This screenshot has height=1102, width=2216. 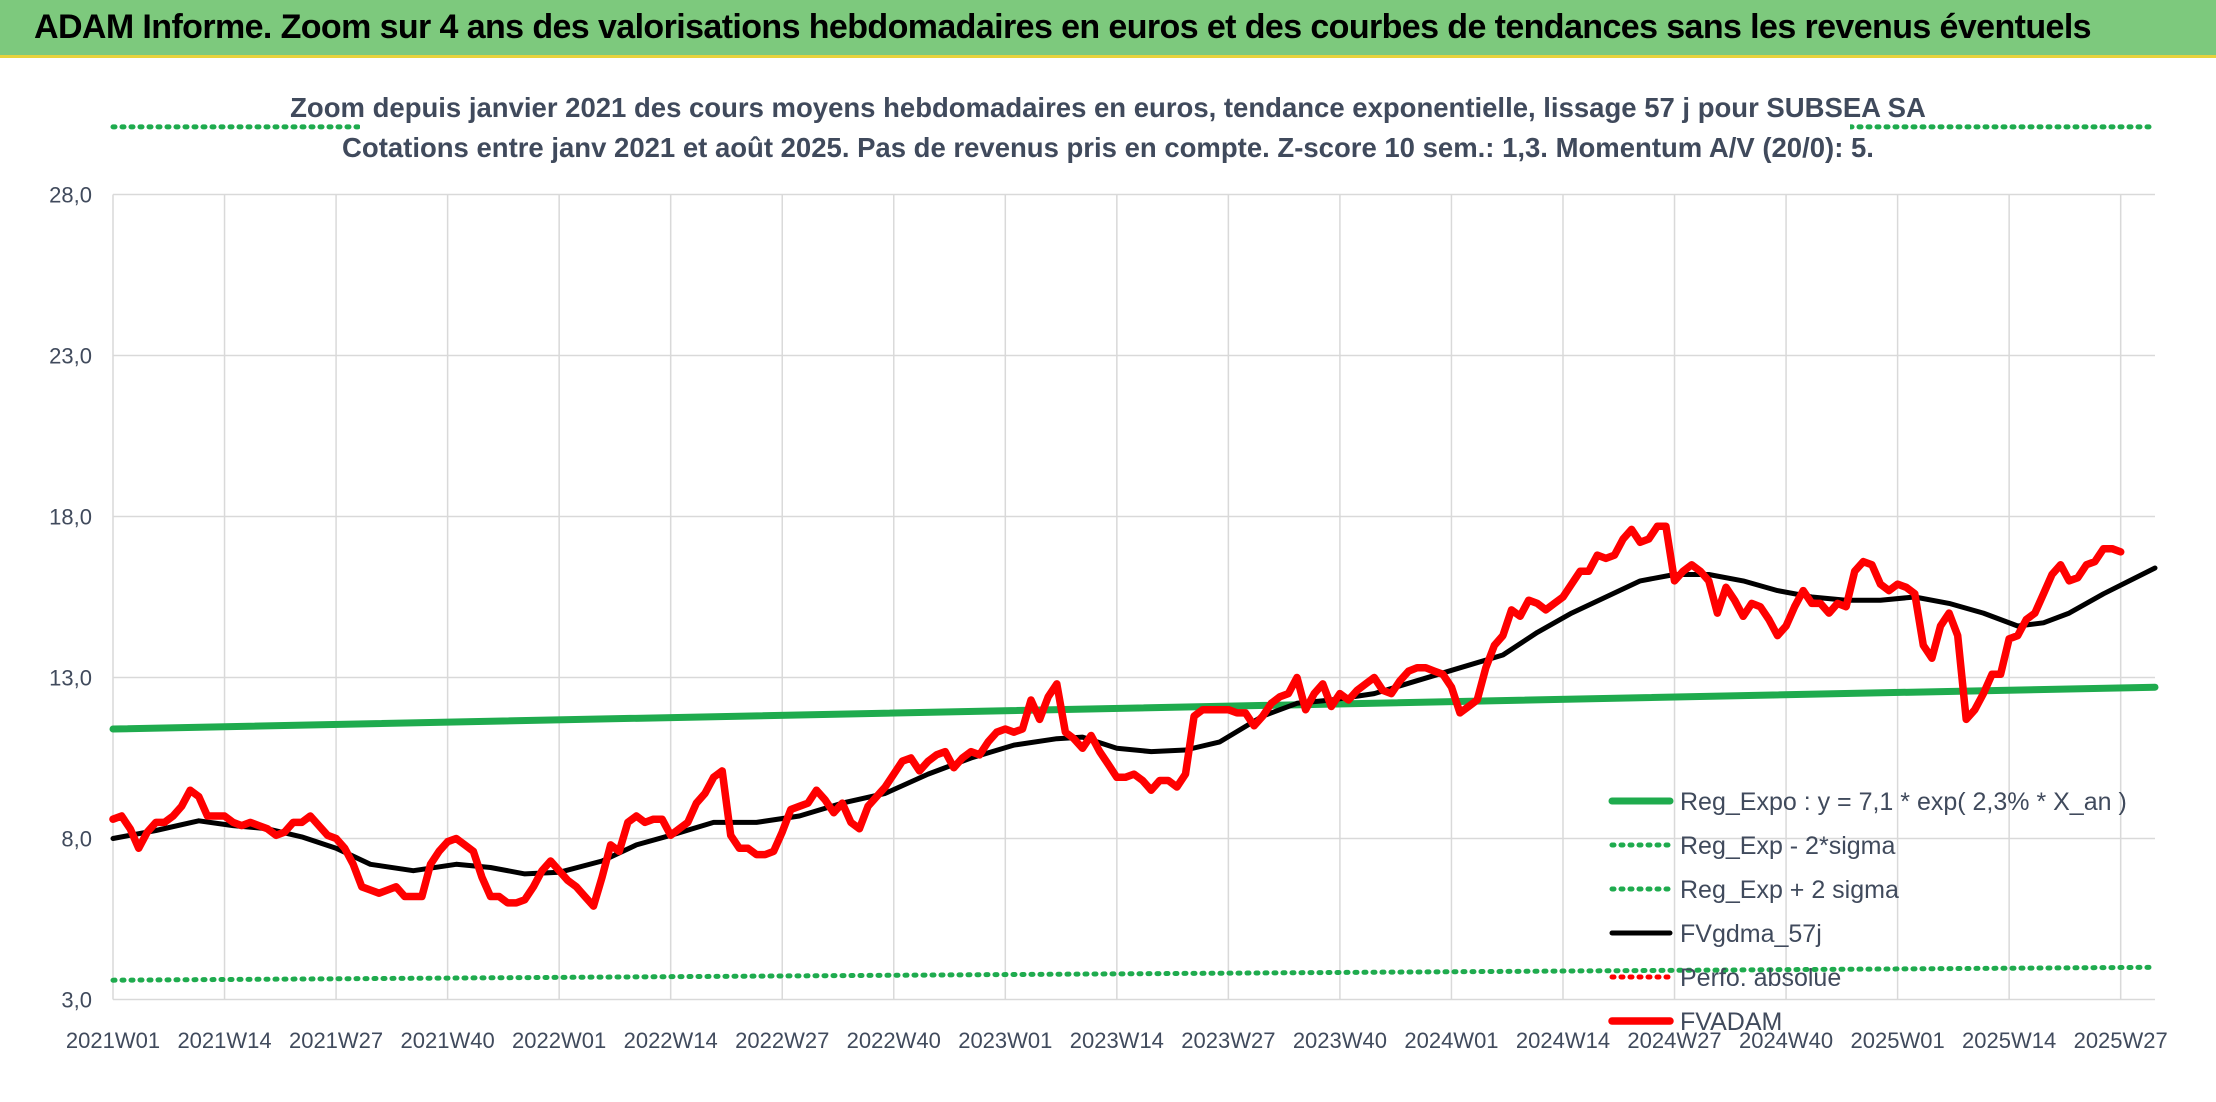 What do you see at coordinates (1563, 1040) in the screenshot?
I see `x-tick-label: 2024W14` at bounding box center [1563, 1040].